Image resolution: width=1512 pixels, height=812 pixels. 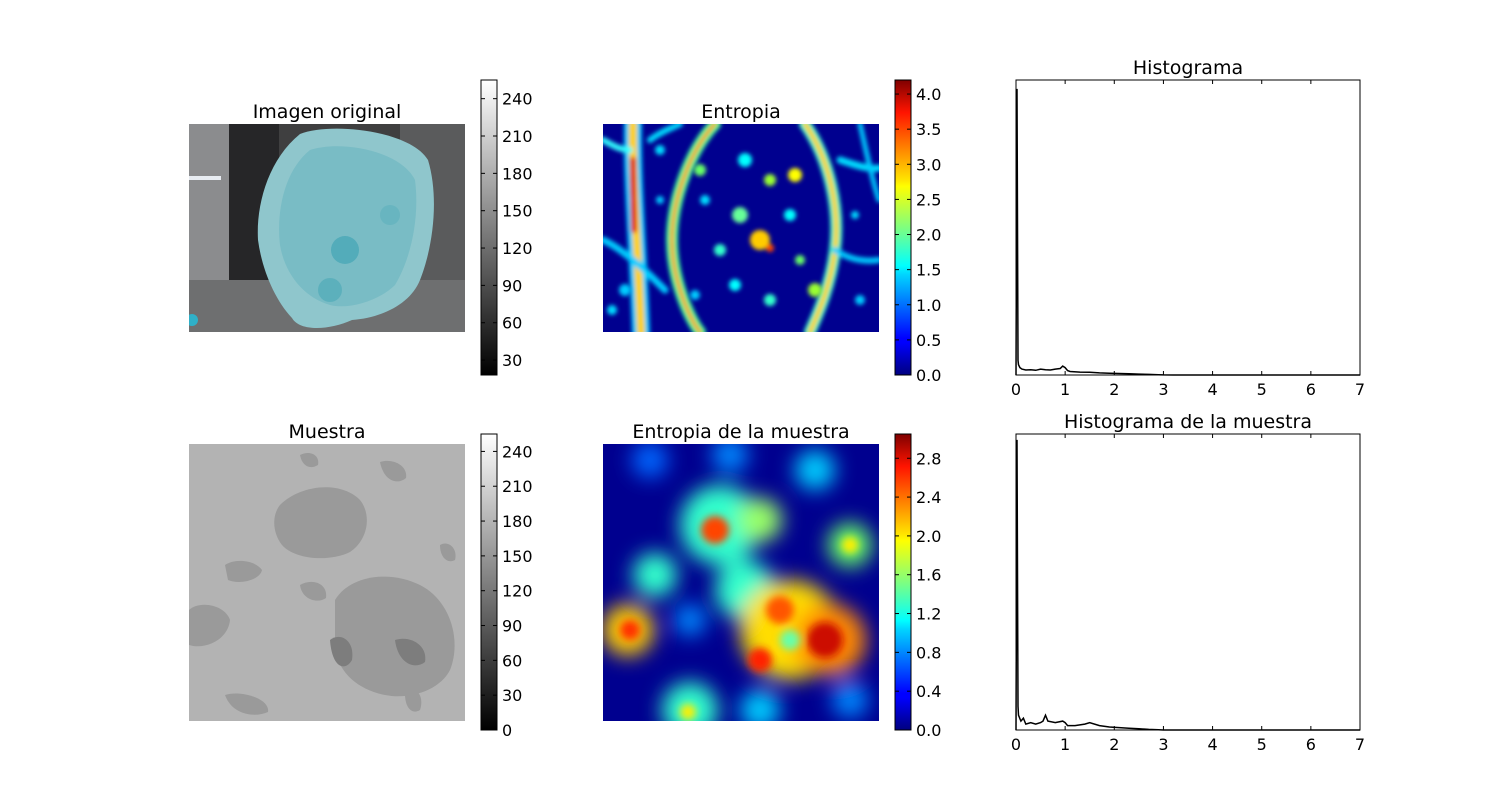 I want to click on colorbar-tick-label: 0.4, so click(x=928, y=691).